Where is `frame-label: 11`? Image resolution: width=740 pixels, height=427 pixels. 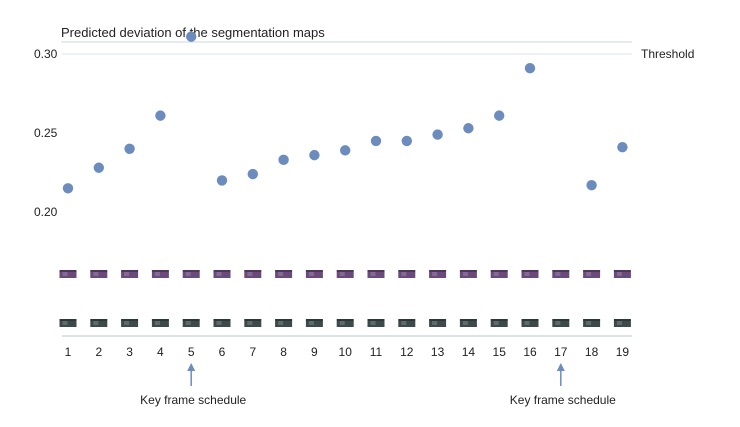
frame-label: 11 is located at coordinates (376, 352).